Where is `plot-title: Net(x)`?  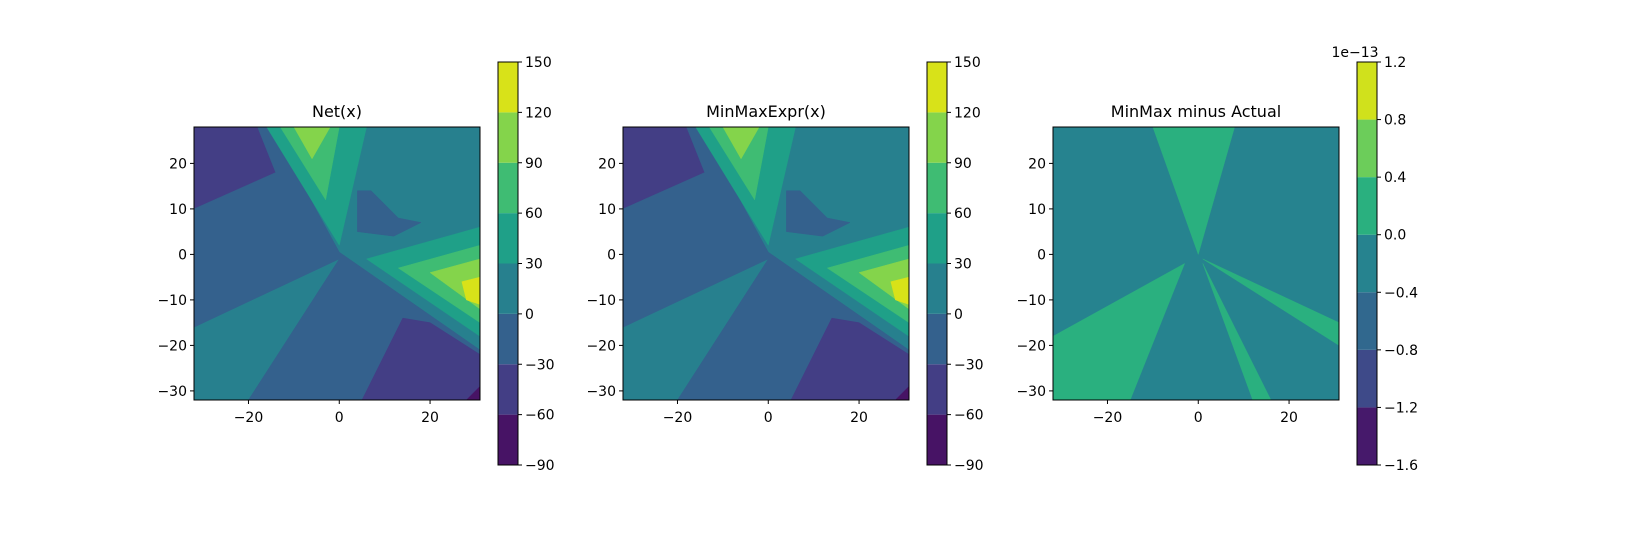 plot-title: Net(x) is located at coordinates (337, 111).